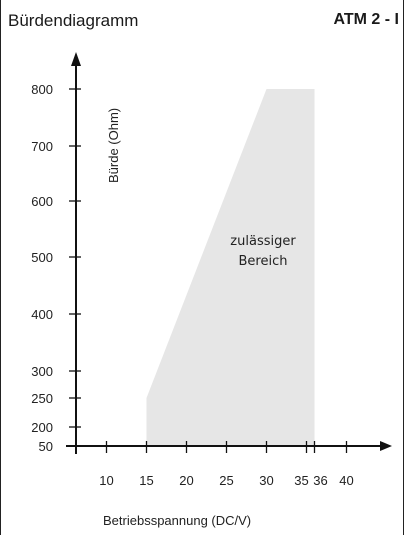  I want to click on x-tick-label-10: 10, so click(106, 480).